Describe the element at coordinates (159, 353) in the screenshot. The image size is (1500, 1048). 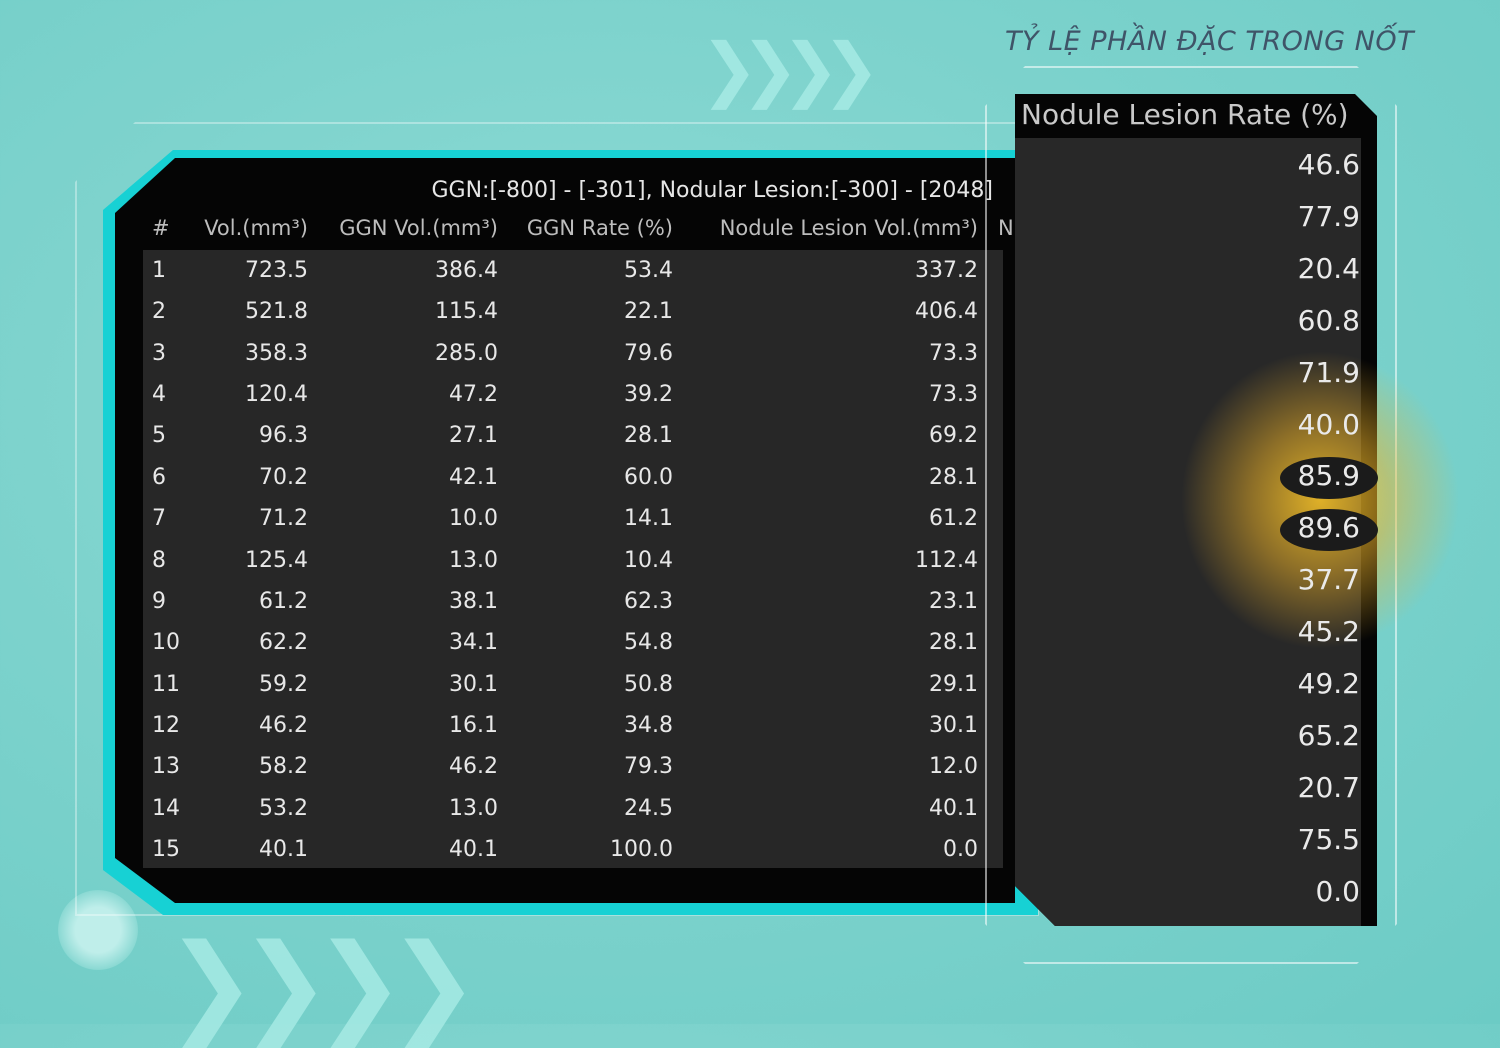
I see `table-cell: 3` at that location.